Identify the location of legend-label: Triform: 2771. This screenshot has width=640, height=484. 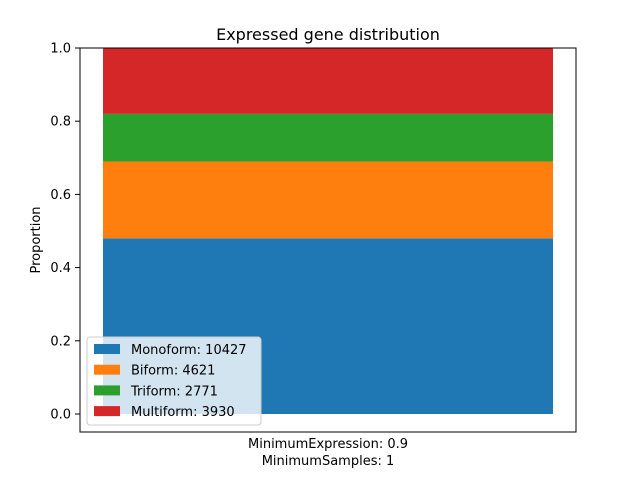
(174, 391).